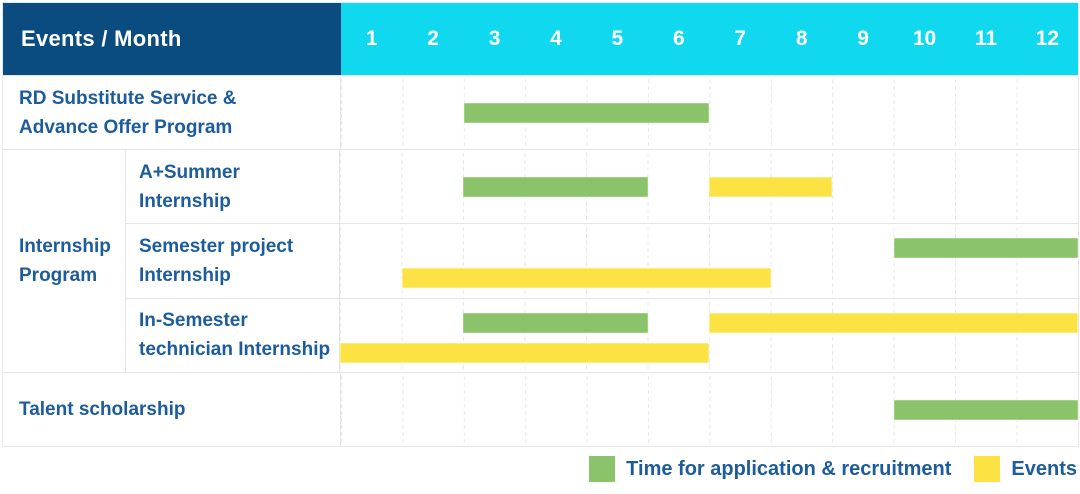 The height and width of the screenshot is (494, 1080). Describe the element at coordinates (65, 246) in the screenshot. I see `row-group-label-line: Internship` at that location.